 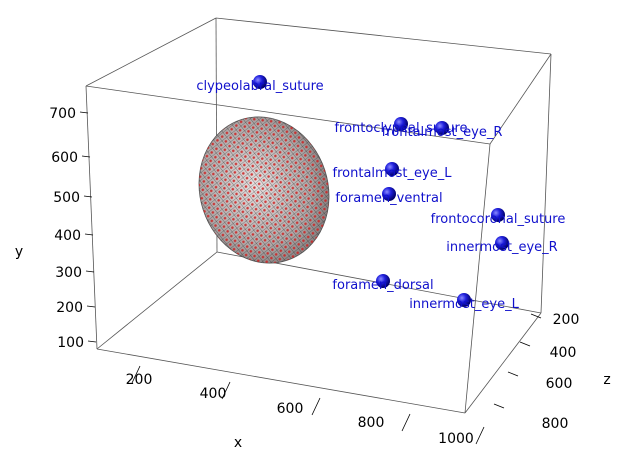 I want to click on landmark-innermost-eye-L: innermost_eye_L, so click(x=464, y=302).